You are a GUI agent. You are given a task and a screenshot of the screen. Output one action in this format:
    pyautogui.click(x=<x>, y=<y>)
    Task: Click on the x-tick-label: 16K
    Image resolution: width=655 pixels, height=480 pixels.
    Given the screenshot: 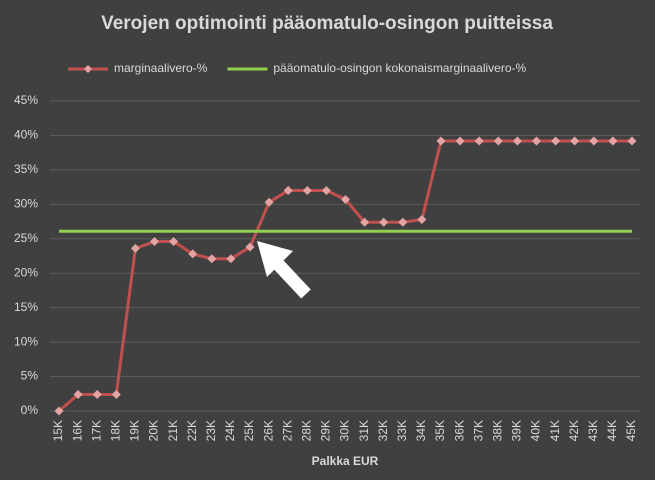 What is the action you would take?
    pyautogui.click(x=77, y=430)
    